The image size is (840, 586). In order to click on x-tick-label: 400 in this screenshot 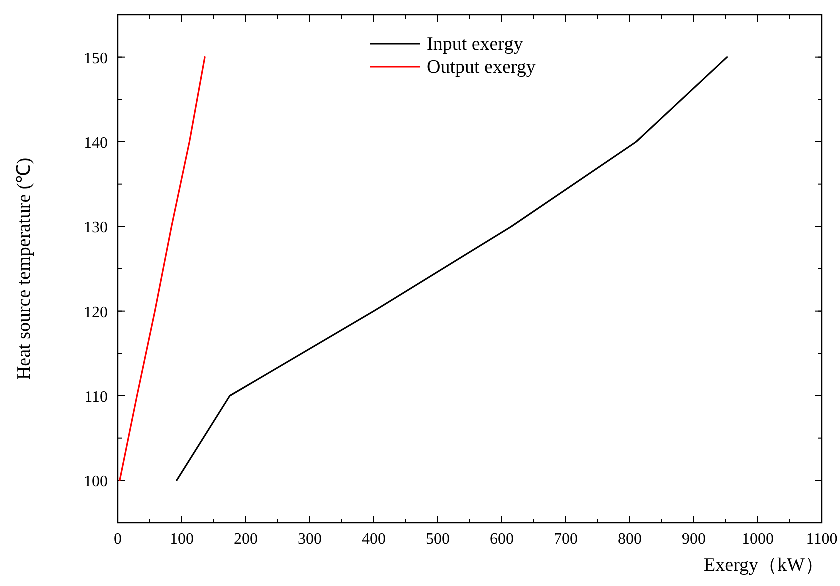, I will do `click(374, 539)`.